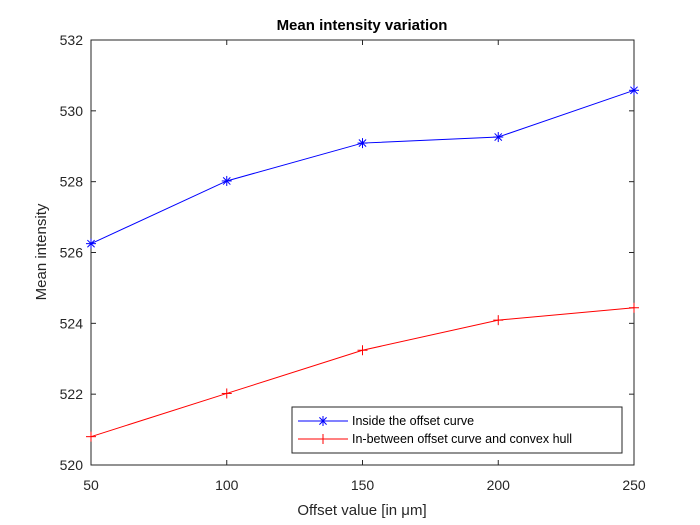 The width and height of the screenshot is (700, 525). Describe the element at coordinates (72, 394) in the screenshot. I see `y-tick-label: 522` at that location.